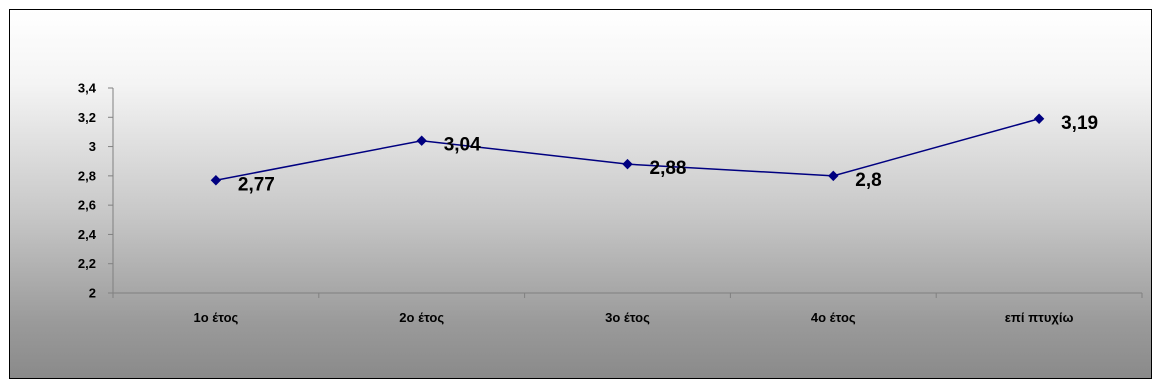 Image resolution: width=1163 pixels, height=388 pixels. I want to click on x-tick-label: 3ο έτος, so click(627, 317).